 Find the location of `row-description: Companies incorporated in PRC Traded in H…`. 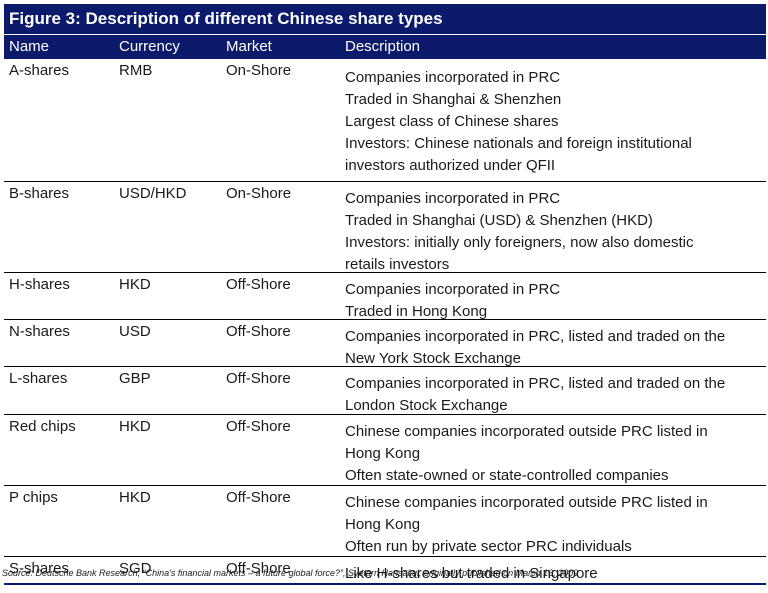

row-description: Companies incorporated in PRC Traded in H… is located at coordinates (452, 301).